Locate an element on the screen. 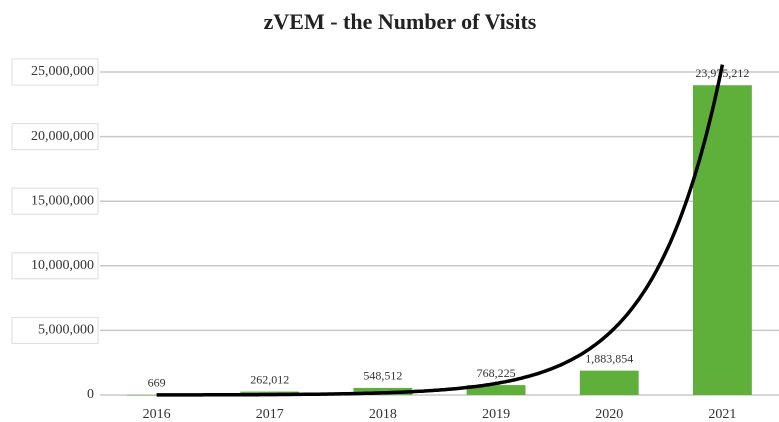 The width and height of the screenshot is (779, 422). value-label: 262,012 is located at coordinates (269, 379).